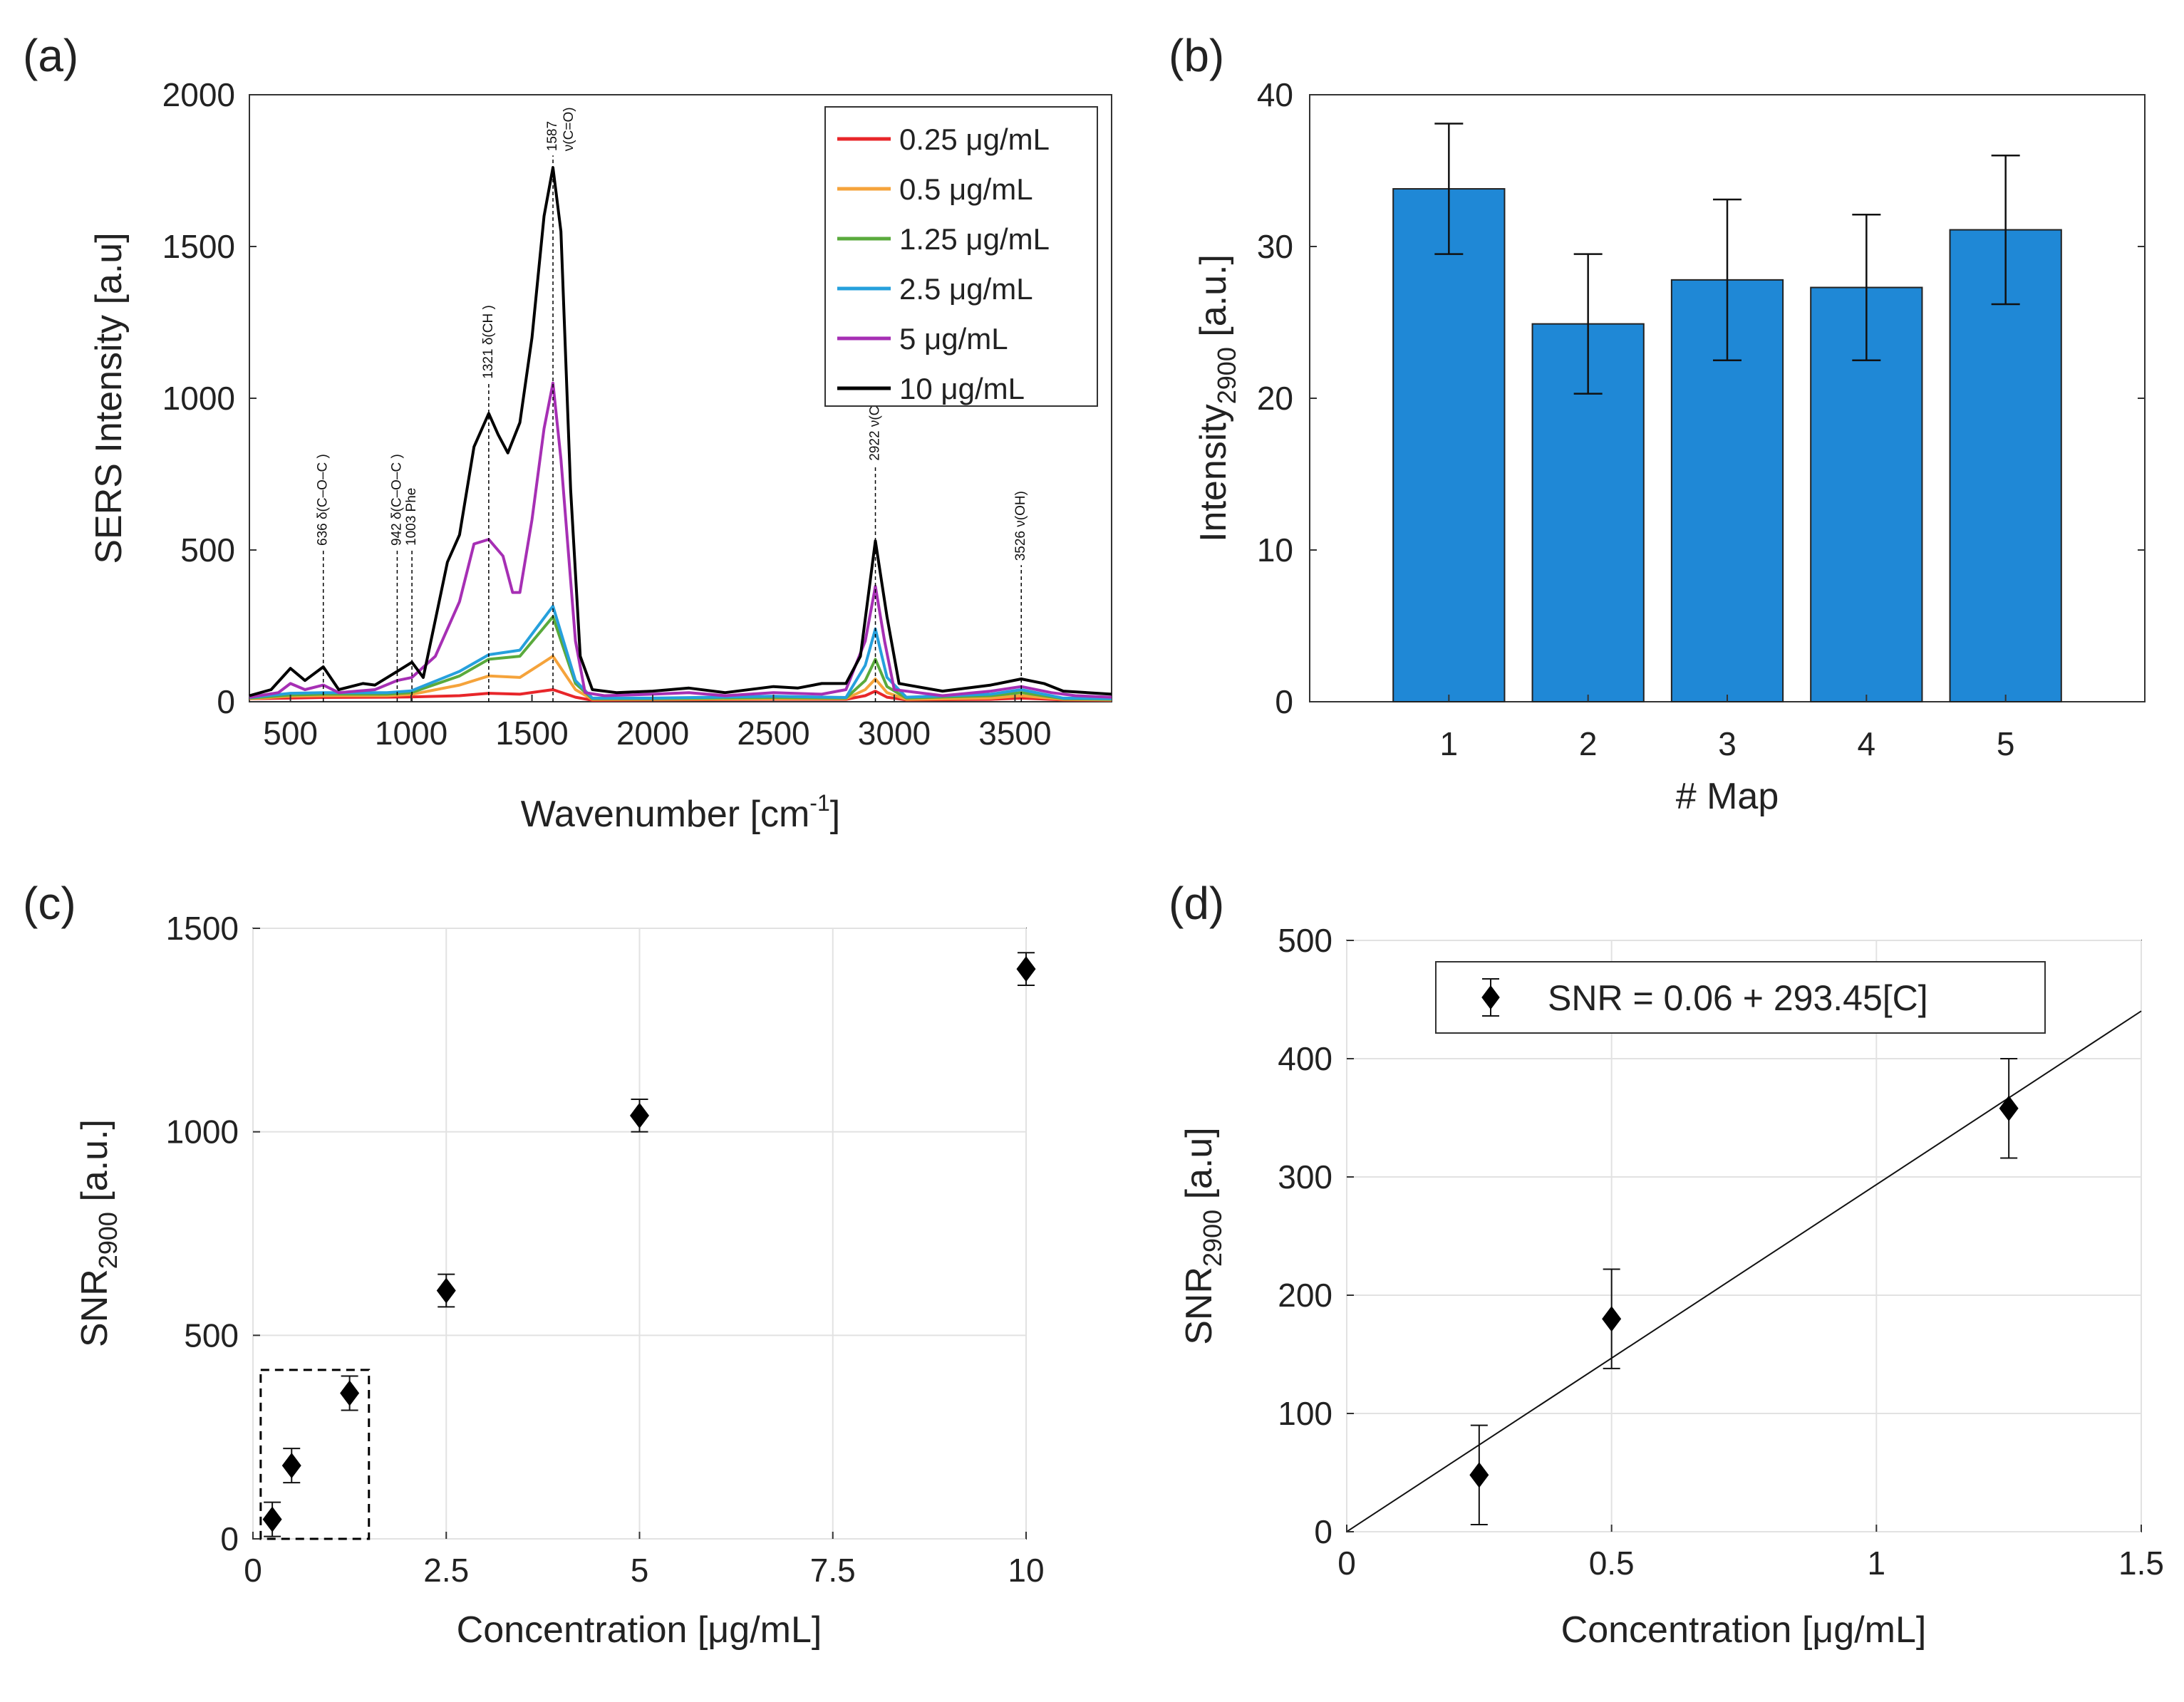  What do you see at coordinates (1196, 56) in the screenshot?
I see `panel-b-label: (b)` at bounding box center [1196, 56].